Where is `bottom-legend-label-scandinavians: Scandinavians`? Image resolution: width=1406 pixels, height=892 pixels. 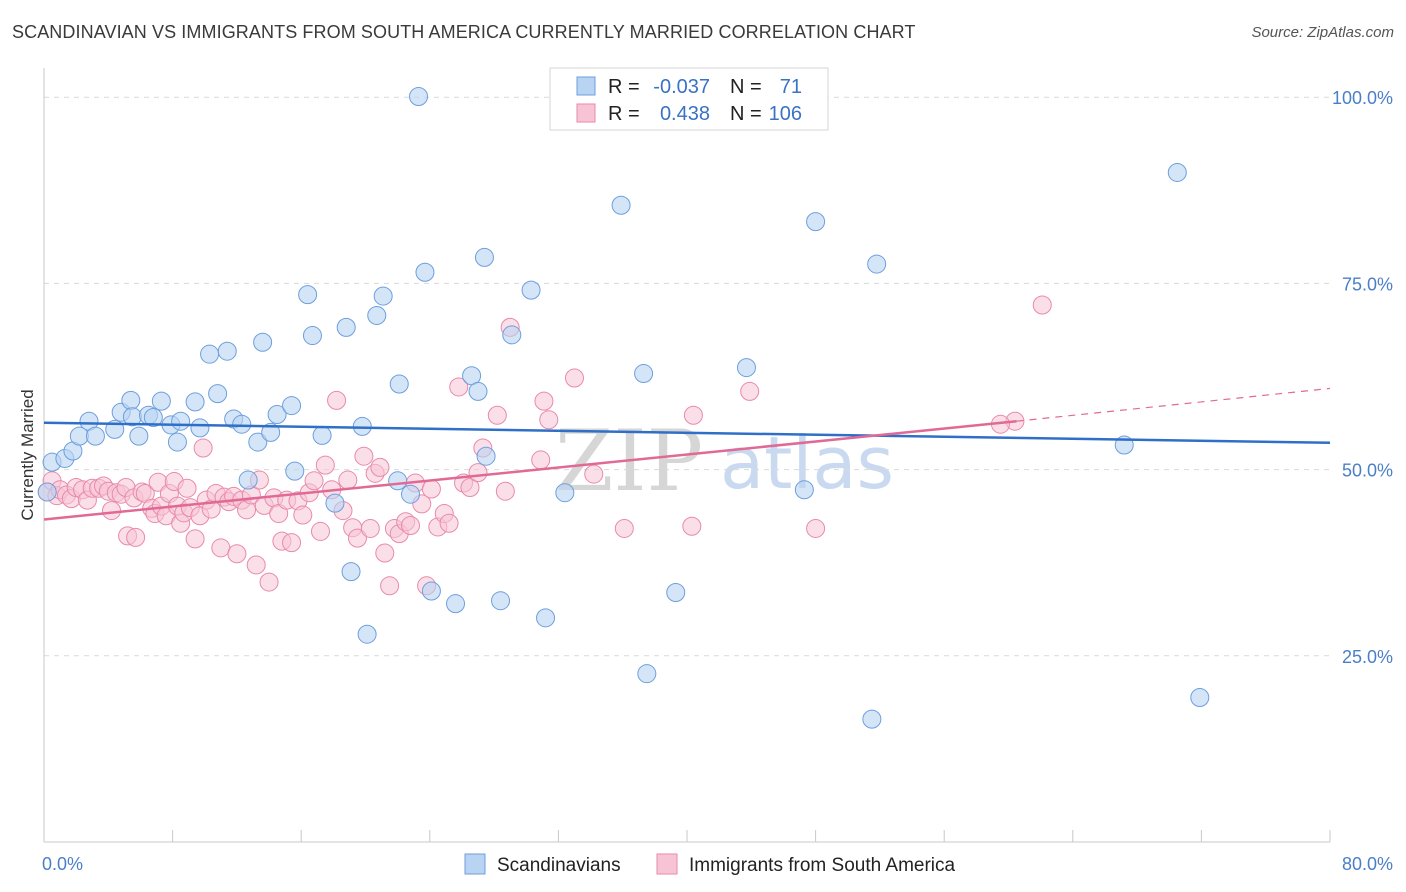
bottom-legend-label-scandinavians: Scandinavians is located at coordinates (559, 865).